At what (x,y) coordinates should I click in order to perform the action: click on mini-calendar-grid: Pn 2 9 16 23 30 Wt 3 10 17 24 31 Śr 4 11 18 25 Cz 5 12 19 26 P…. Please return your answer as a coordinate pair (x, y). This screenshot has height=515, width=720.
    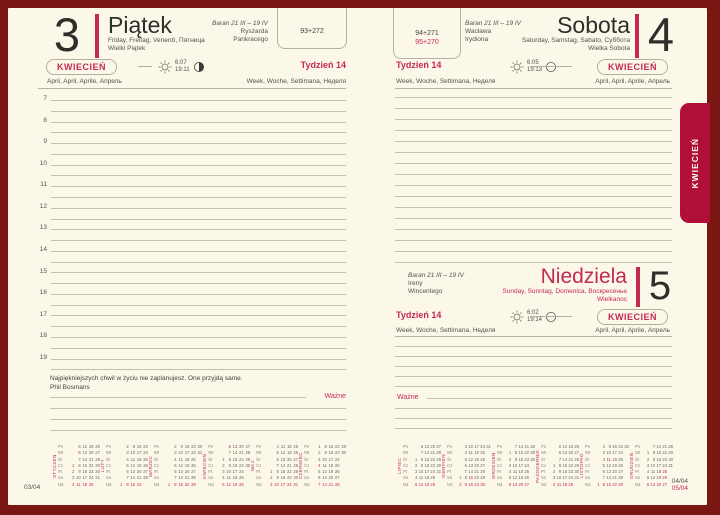
    Looking at the image, I should click on (178, 465).